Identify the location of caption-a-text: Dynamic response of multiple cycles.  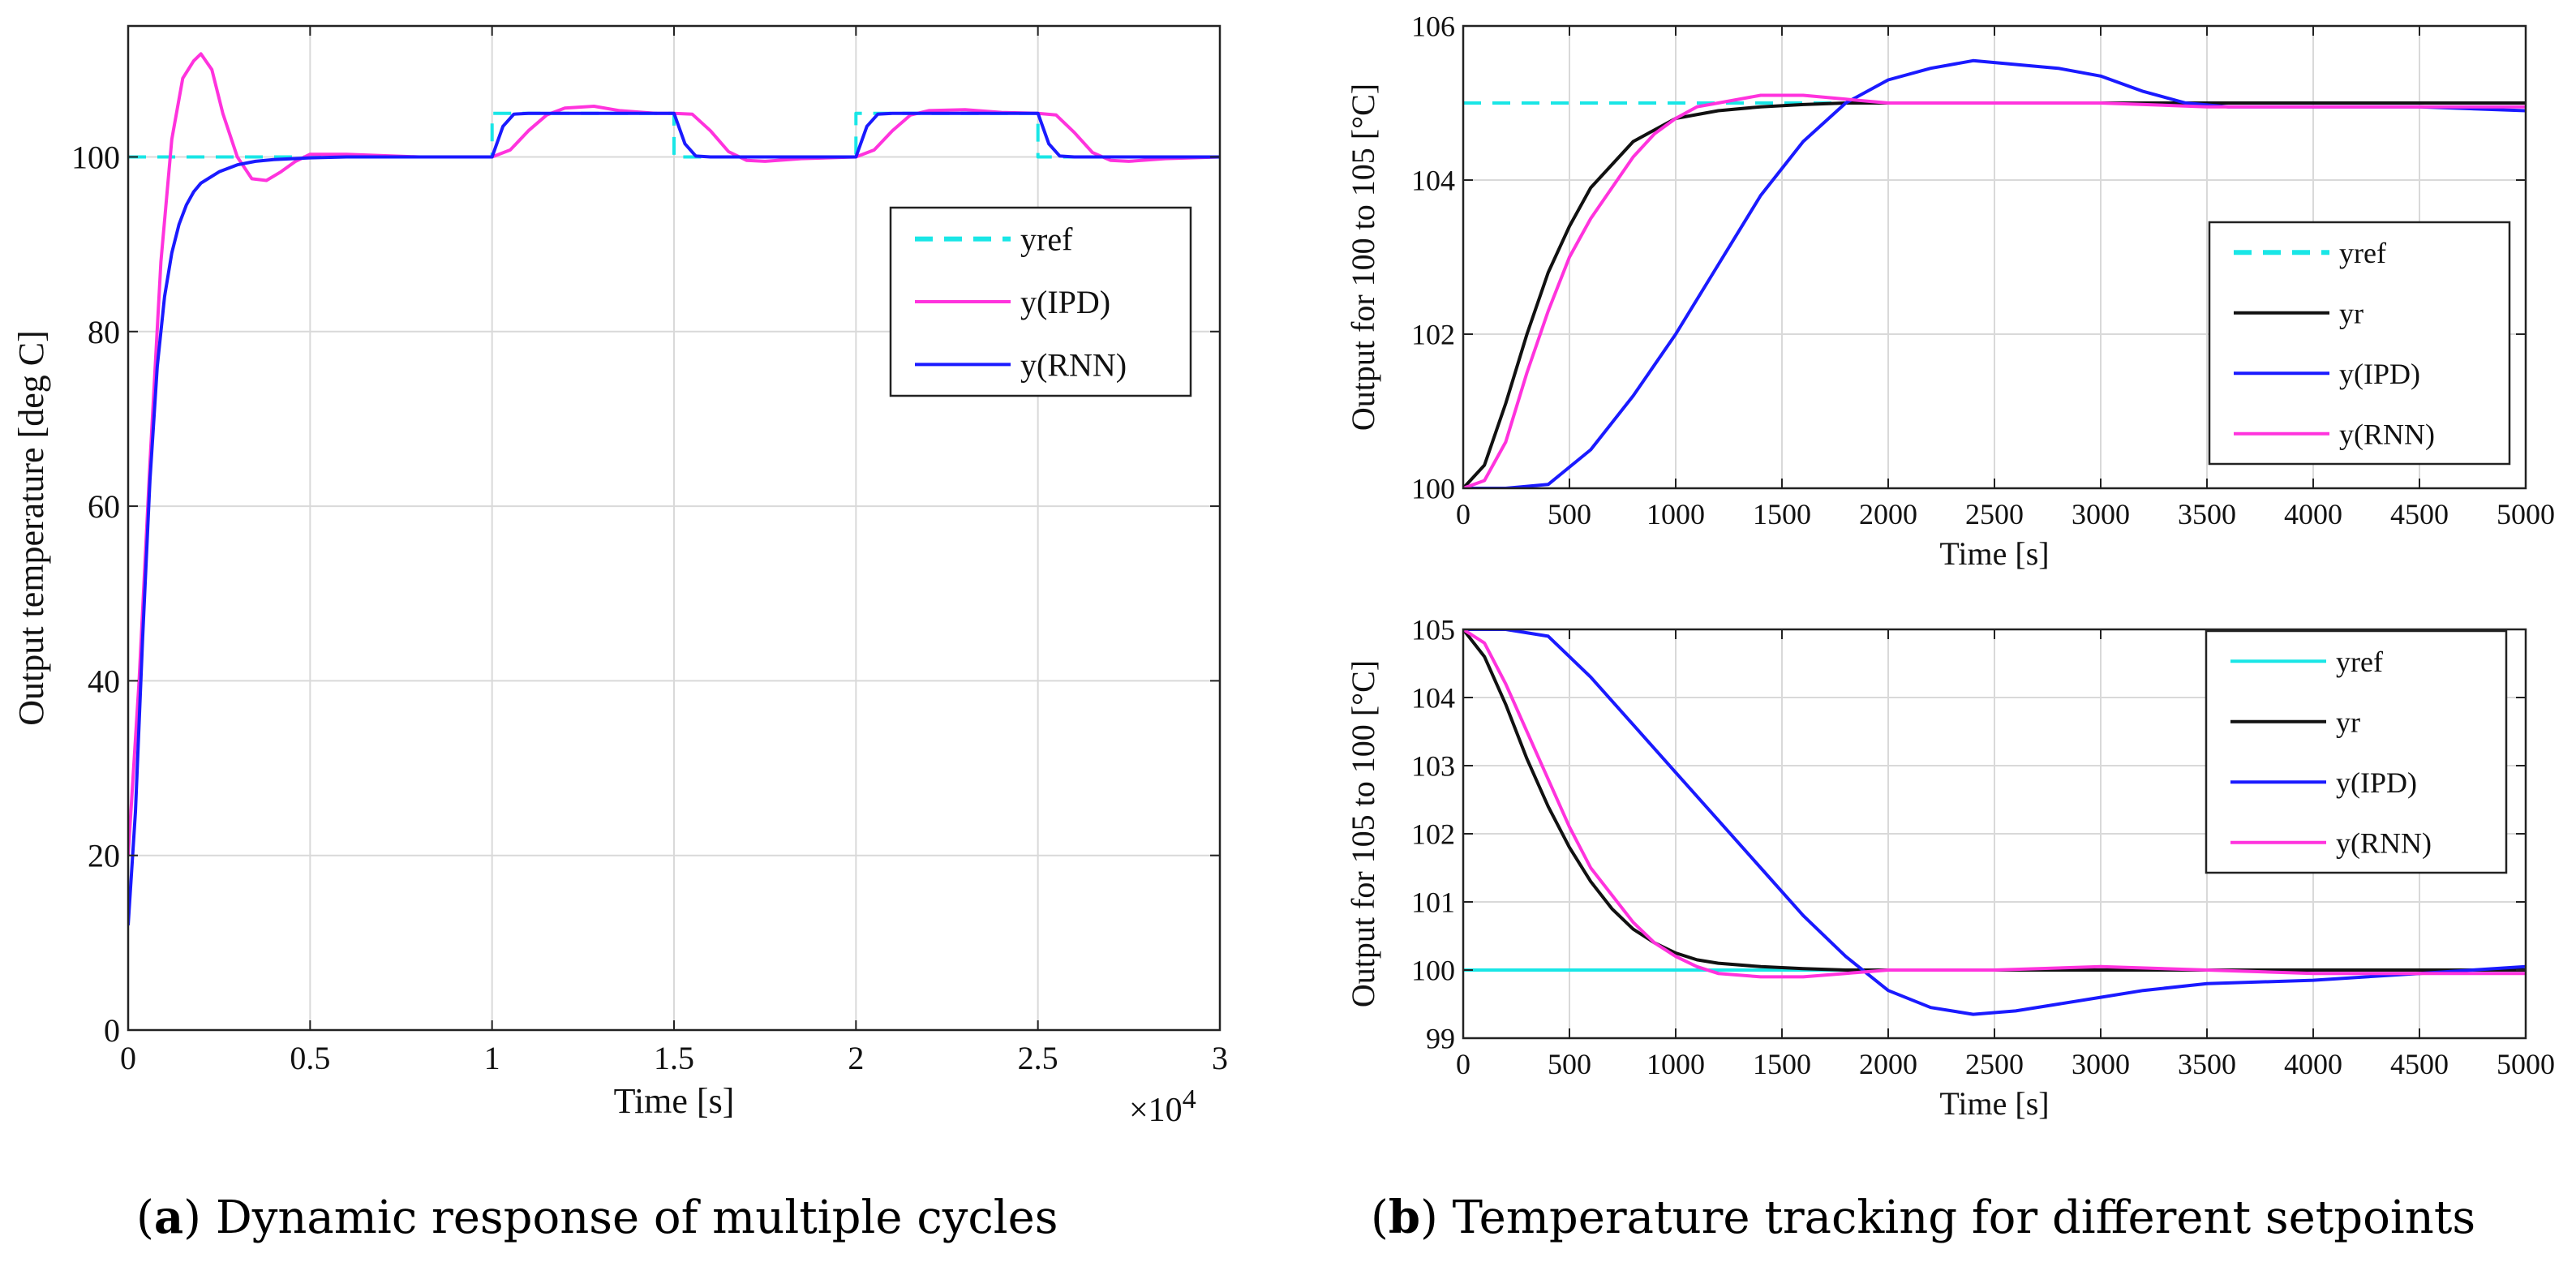
(636, 1217).